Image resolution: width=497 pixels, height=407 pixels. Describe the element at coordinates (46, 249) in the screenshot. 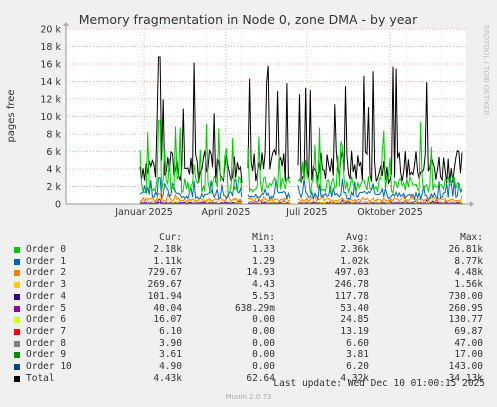

I see `legend-series-name: Order 0` at that location.